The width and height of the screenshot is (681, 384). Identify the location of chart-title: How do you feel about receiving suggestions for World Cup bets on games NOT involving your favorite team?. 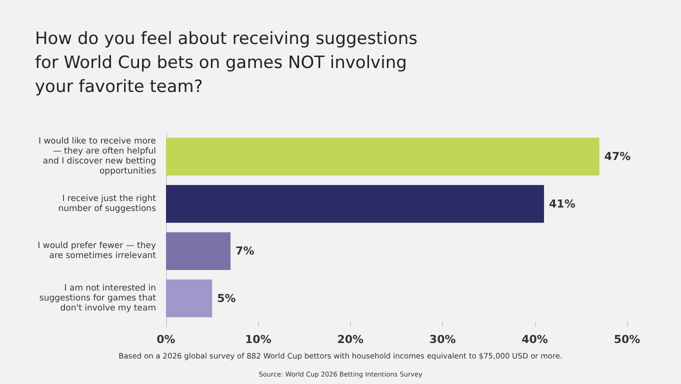
(226, 63).